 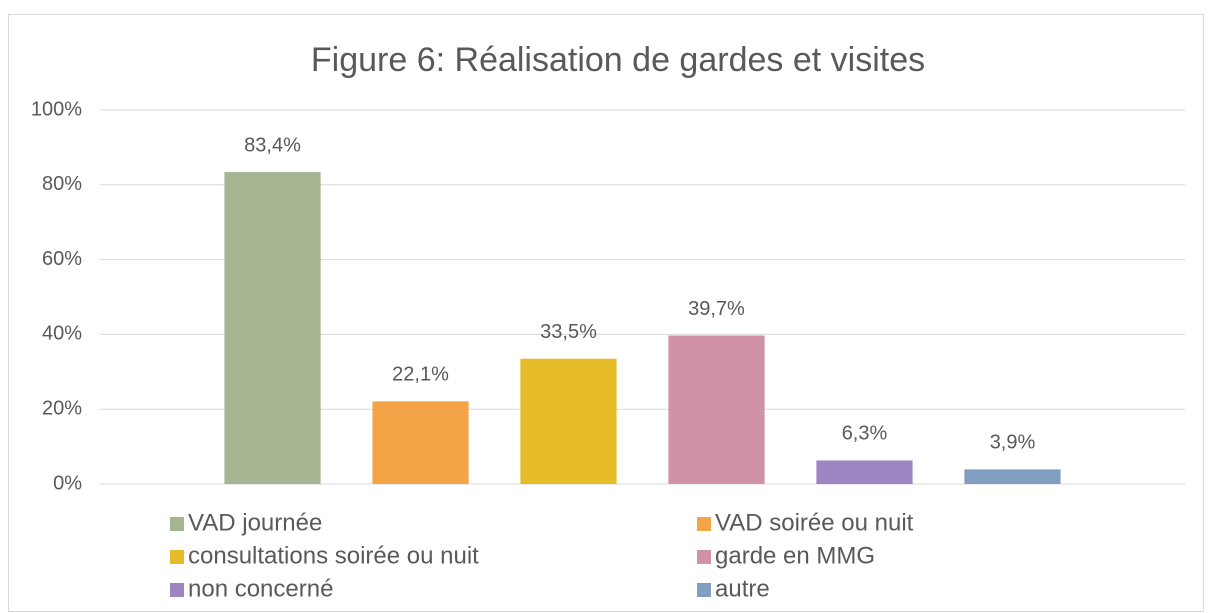 I want to click on legend-label: non concerné, so click(x=260, y=588).